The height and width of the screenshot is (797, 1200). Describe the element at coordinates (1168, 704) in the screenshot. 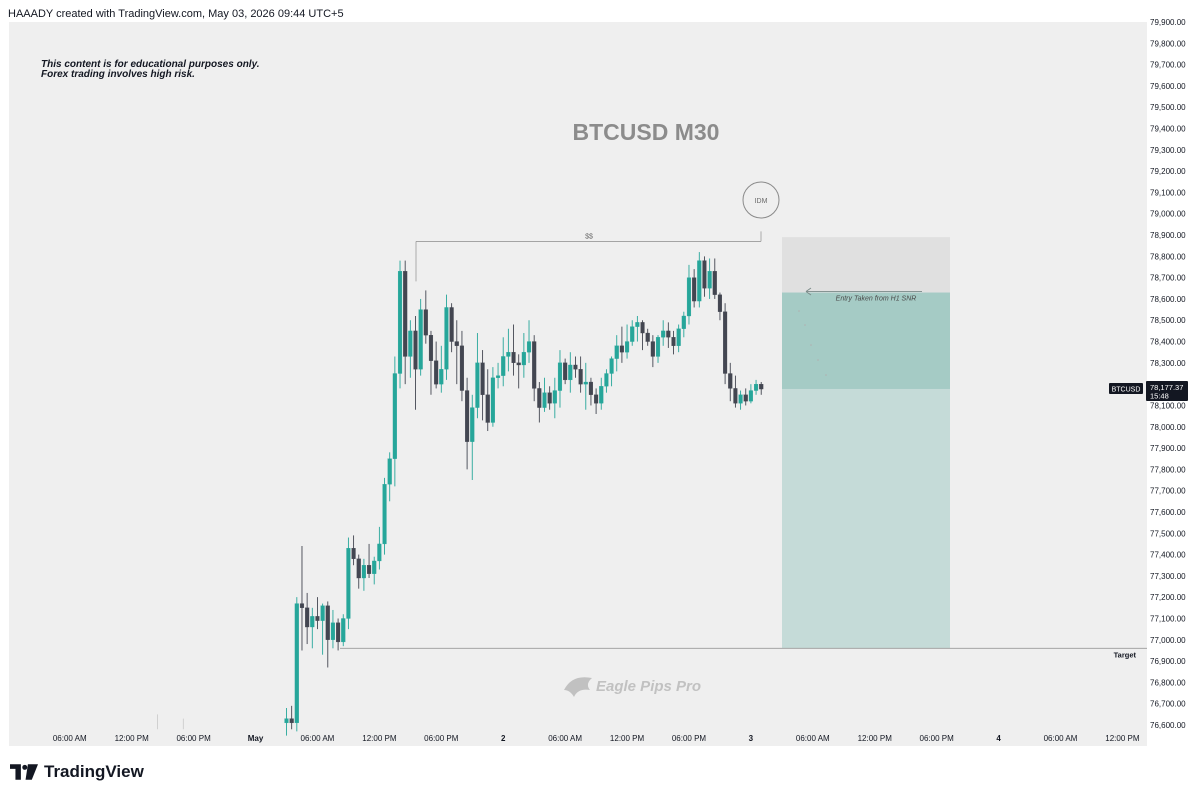

I see `price-tick-1: 76,700.00` at that location.